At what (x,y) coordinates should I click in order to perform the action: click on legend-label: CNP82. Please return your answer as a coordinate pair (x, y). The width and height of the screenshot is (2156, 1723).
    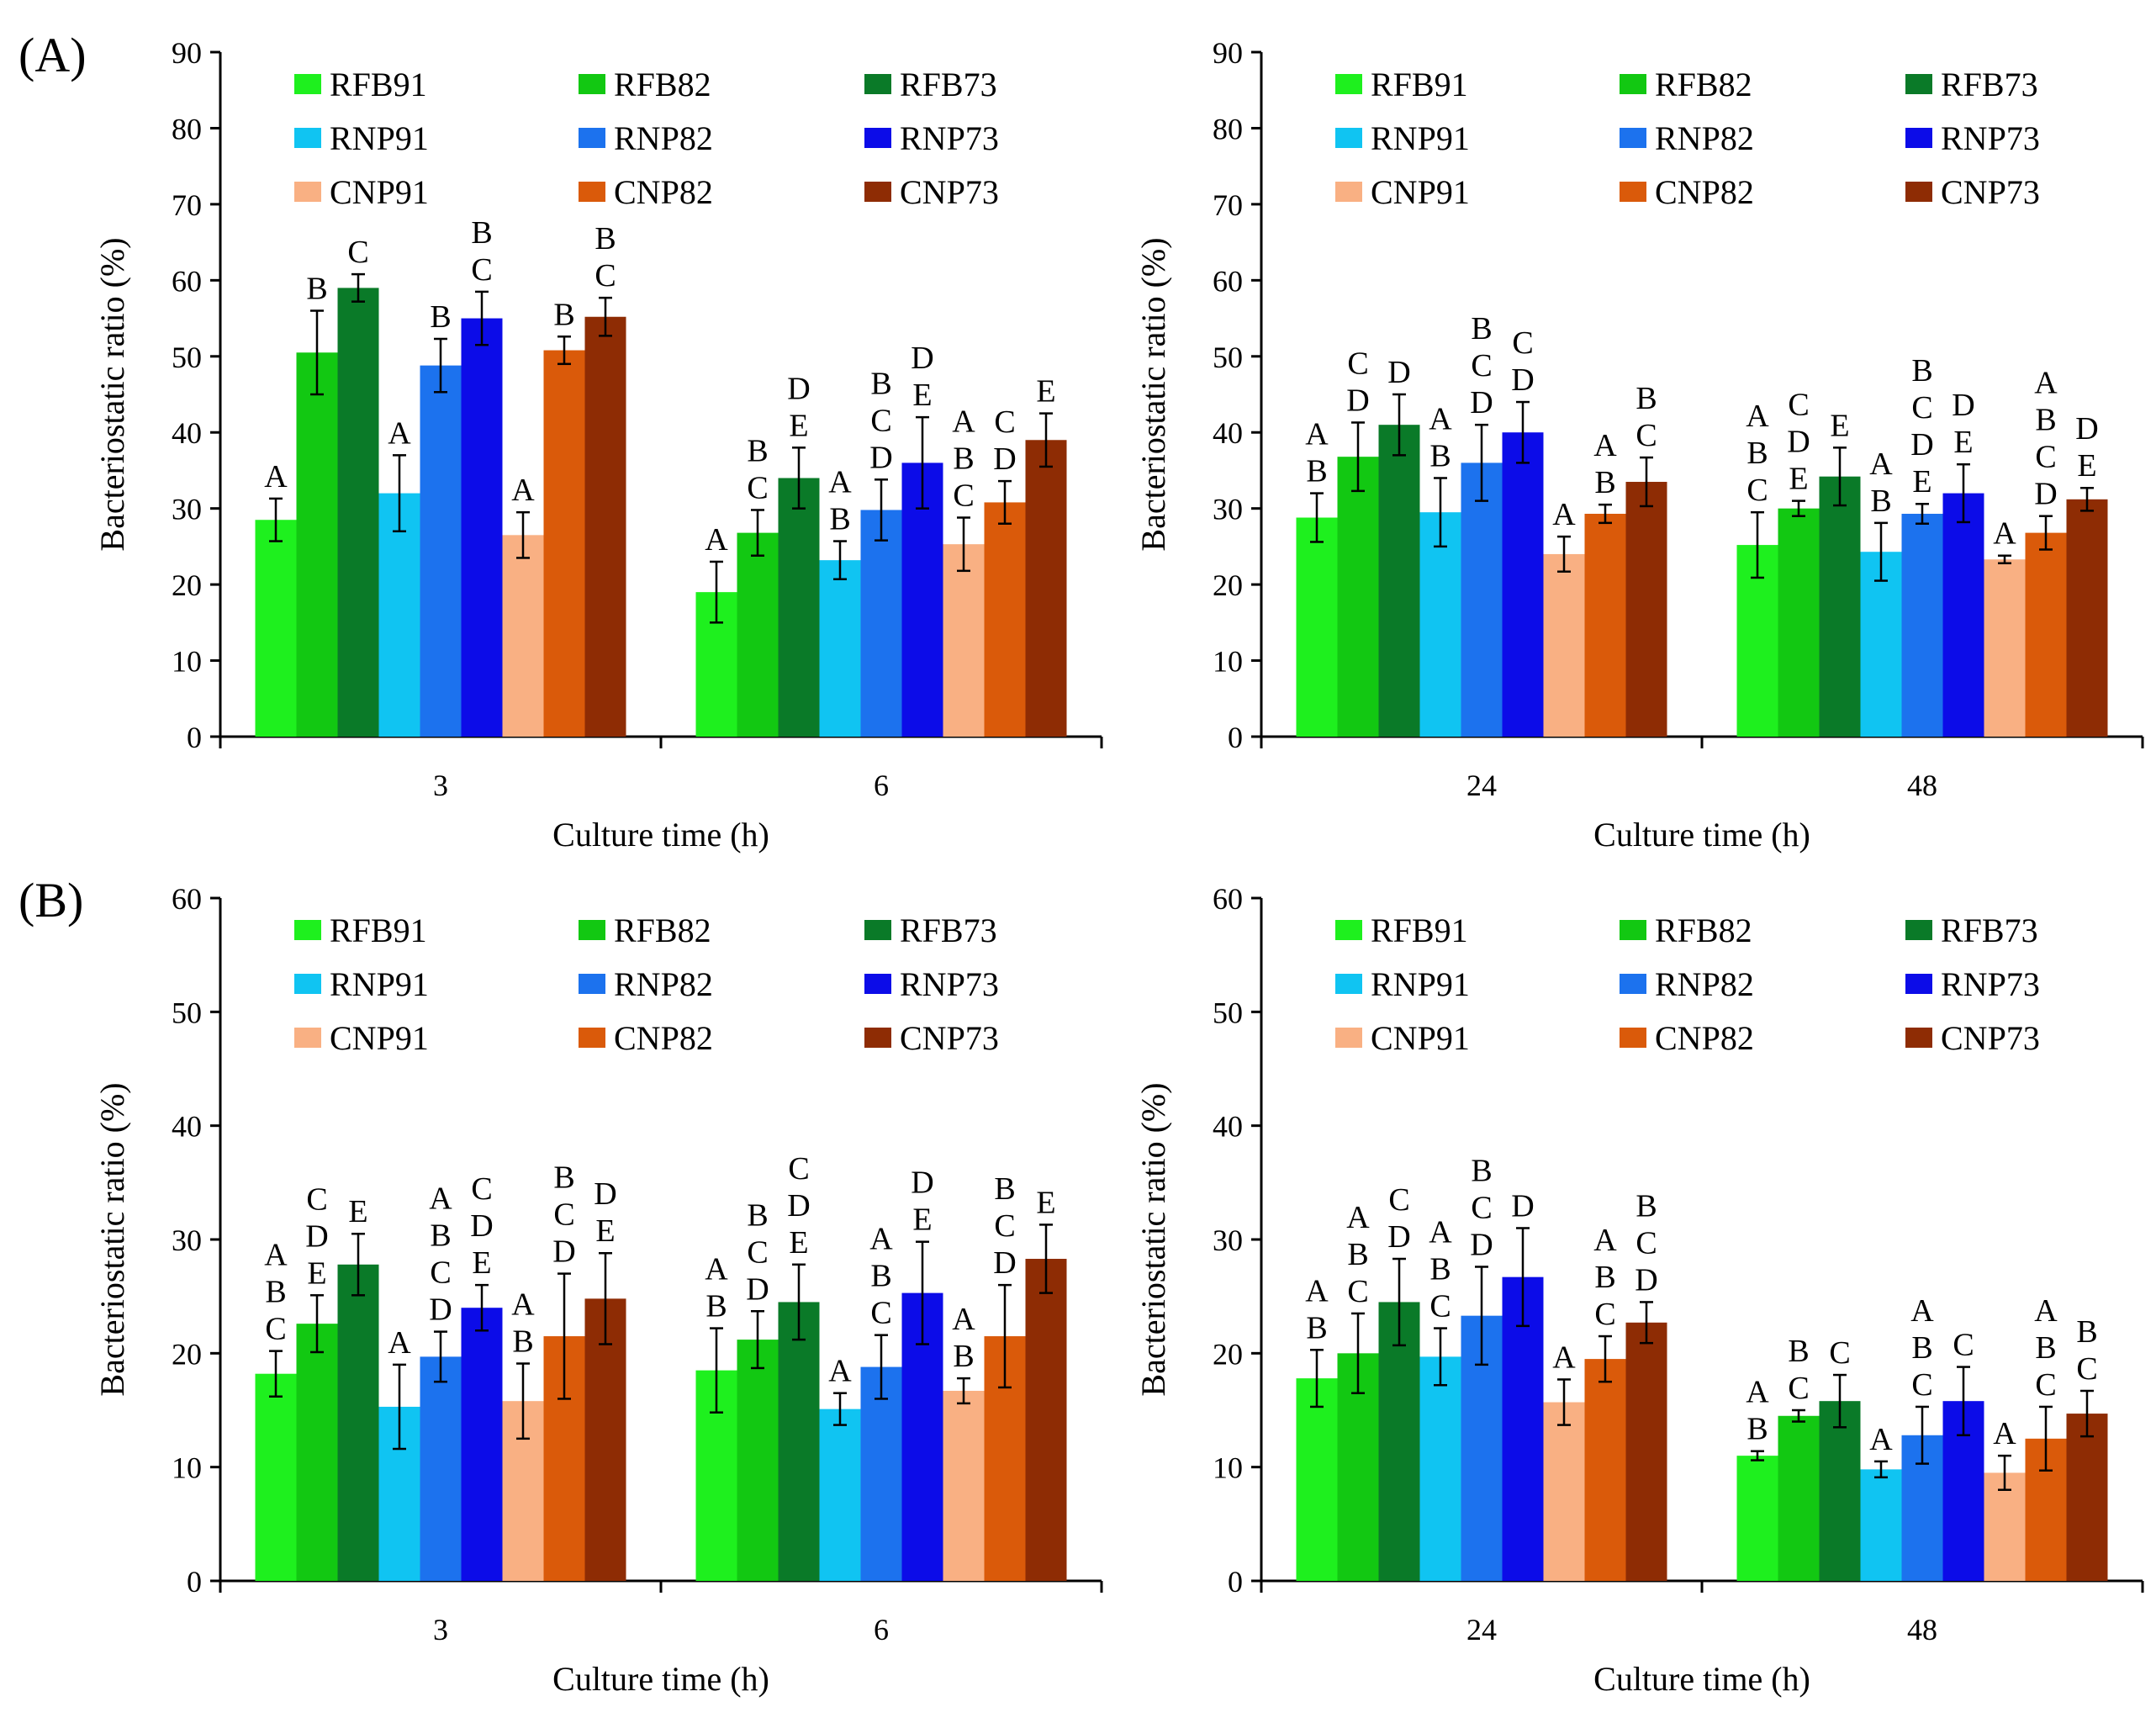
    Looking at the image, I should click on (663, 1038).